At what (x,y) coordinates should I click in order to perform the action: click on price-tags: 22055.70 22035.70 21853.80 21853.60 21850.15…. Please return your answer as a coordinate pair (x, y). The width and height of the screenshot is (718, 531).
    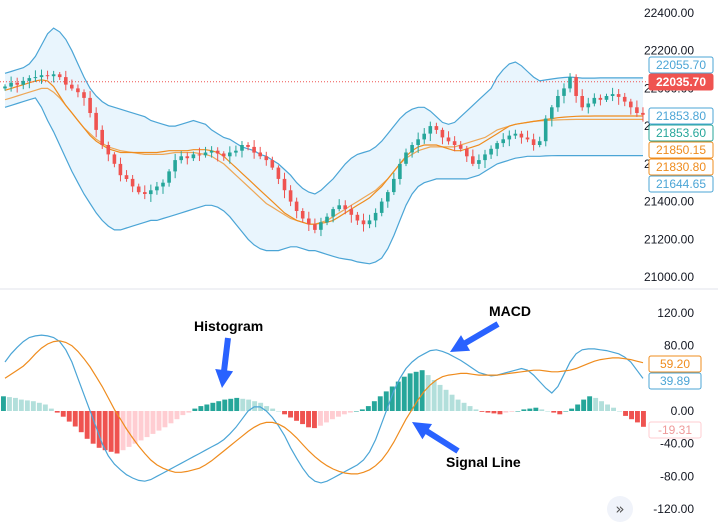
    Looking at the image, I should click on (681, 124).